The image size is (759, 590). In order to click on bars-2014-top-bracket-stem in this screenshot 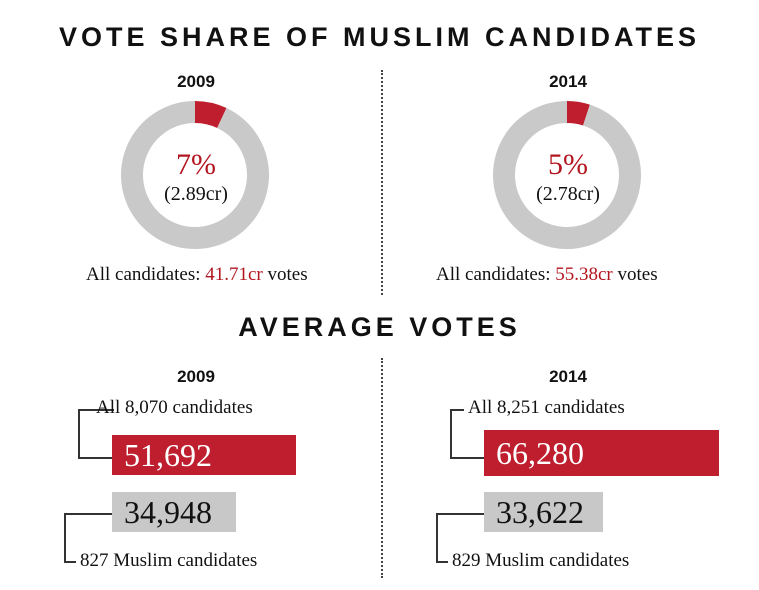, I will do `click(451, 433)`.